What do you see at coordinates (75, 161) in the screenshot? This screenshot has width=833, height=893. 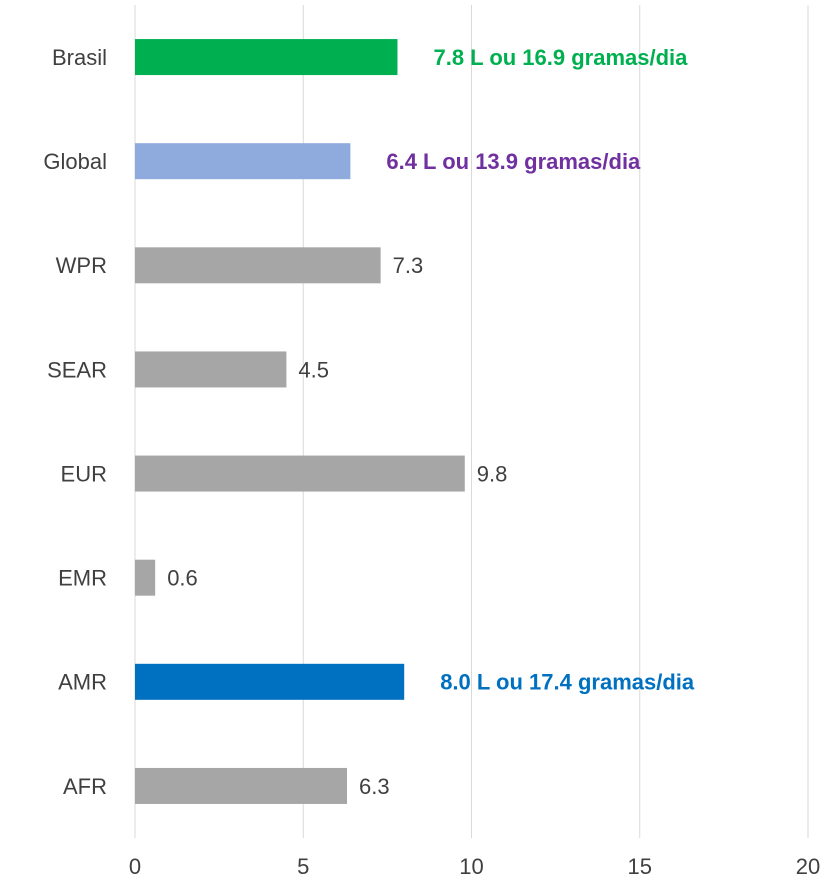 I see `y-tick-label: Global` at bounding box center [75, 161].